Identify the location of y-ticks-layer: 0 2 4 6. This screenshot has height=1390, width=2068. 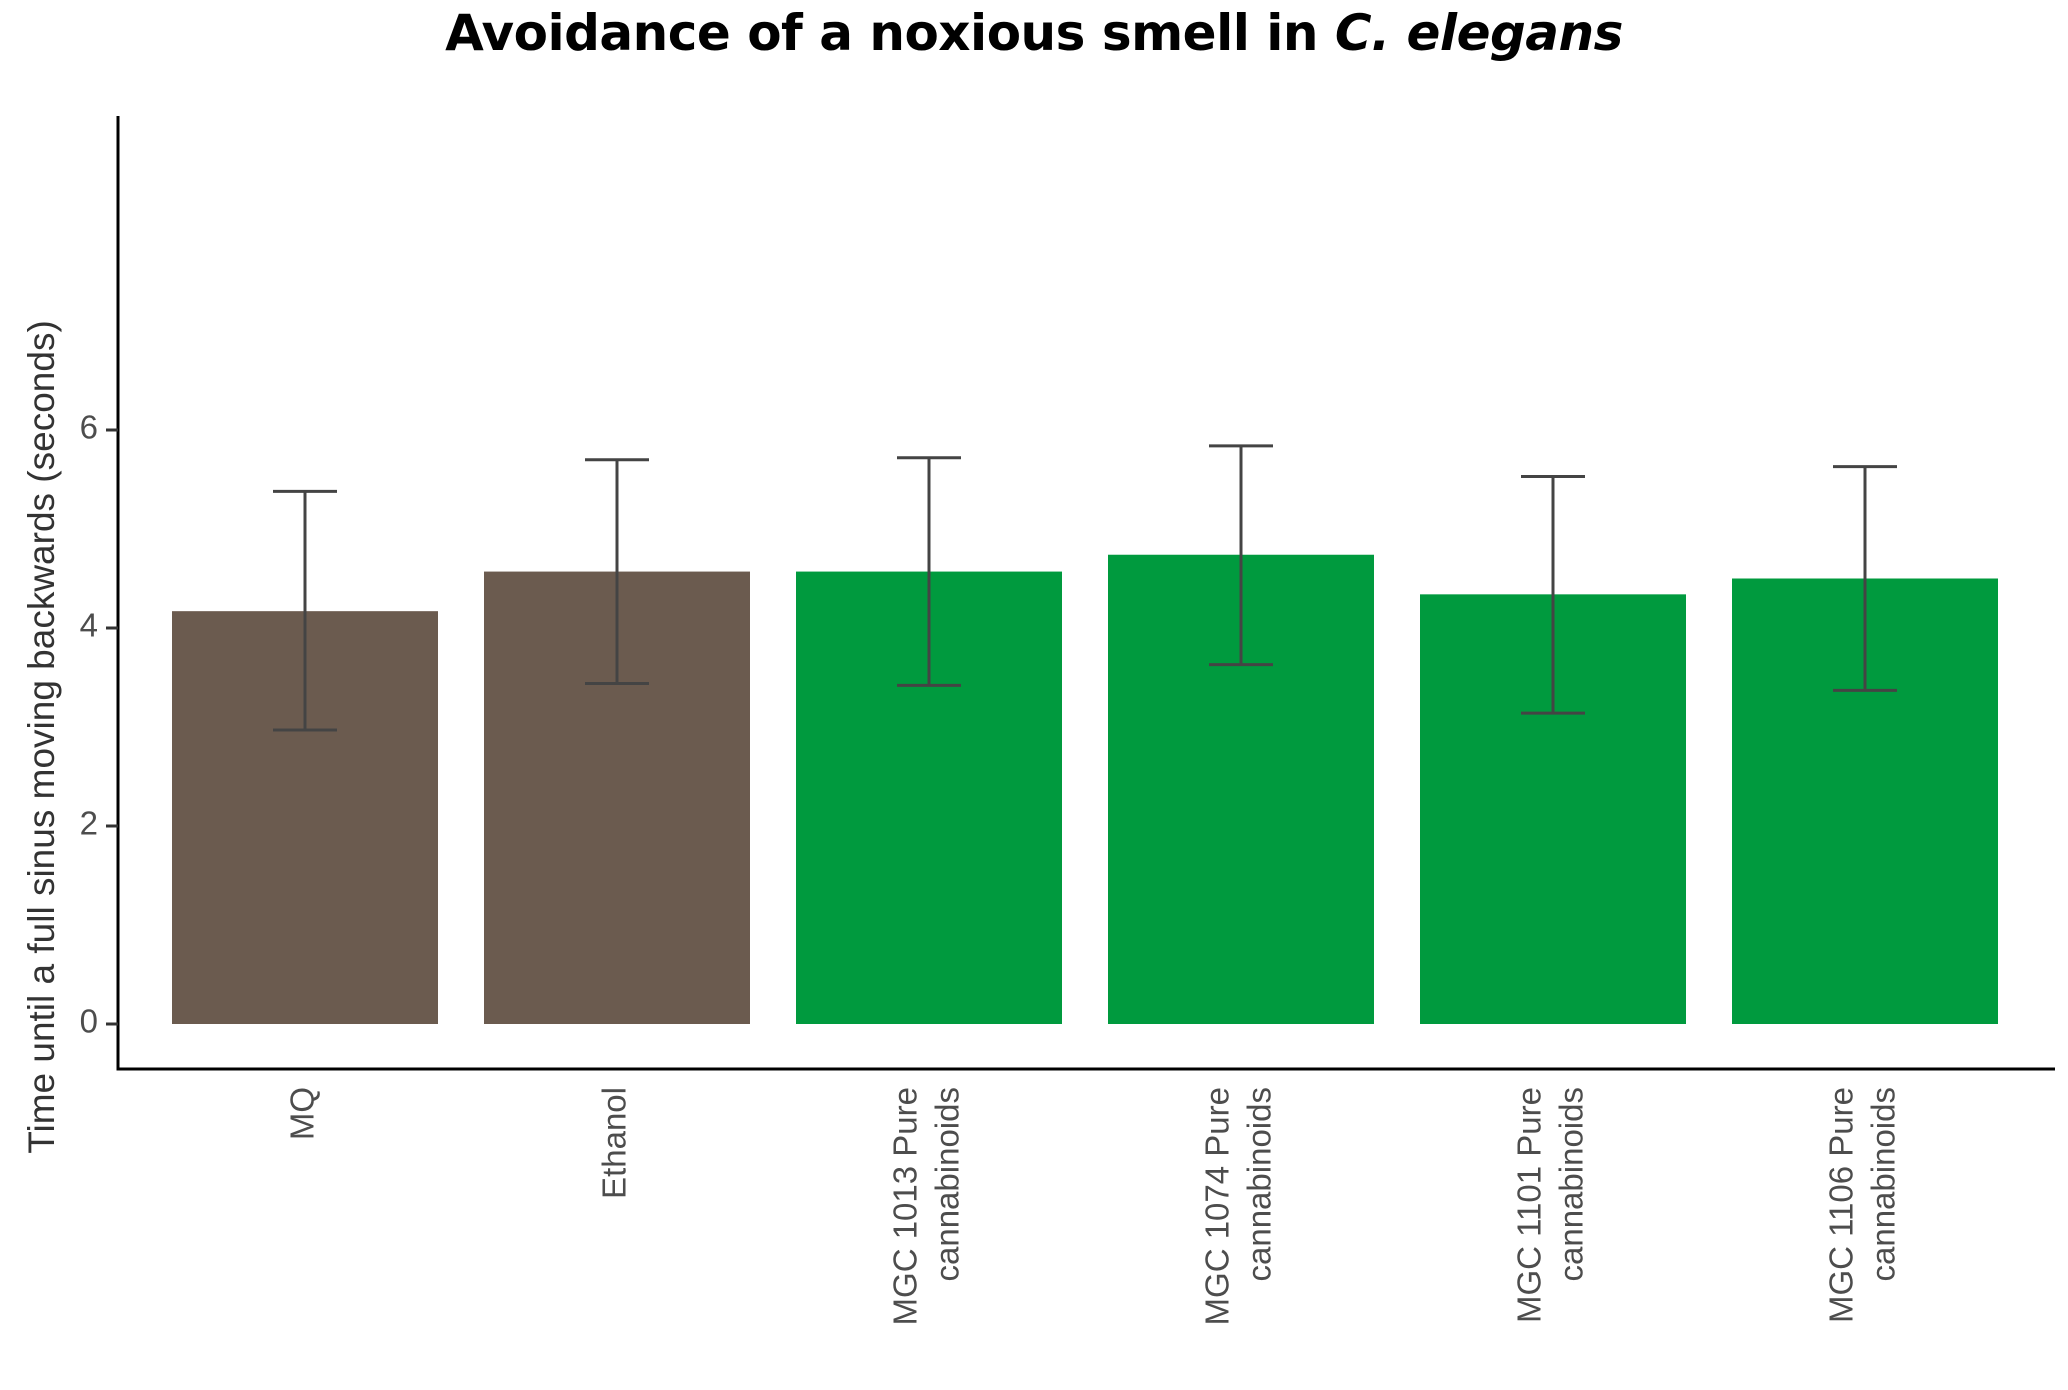
(99, 724).